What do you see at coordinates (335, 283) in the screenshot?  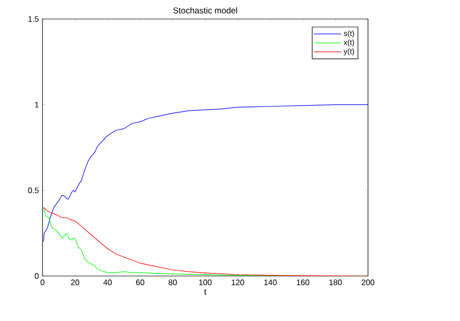 I see `x-tick-label: 180` at bounding box center [335, 283].